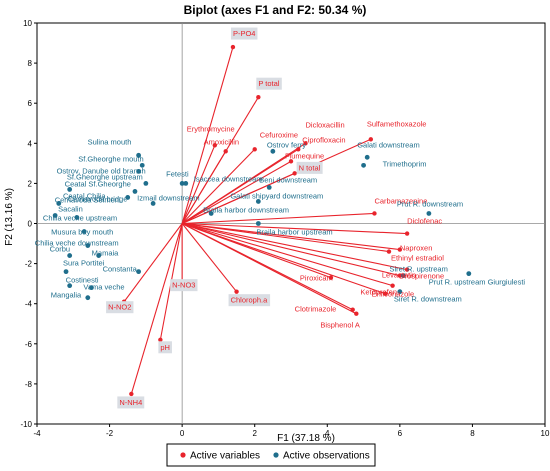  I want to click on observation-label-costinesti: Costinesti, so click(82, 280).